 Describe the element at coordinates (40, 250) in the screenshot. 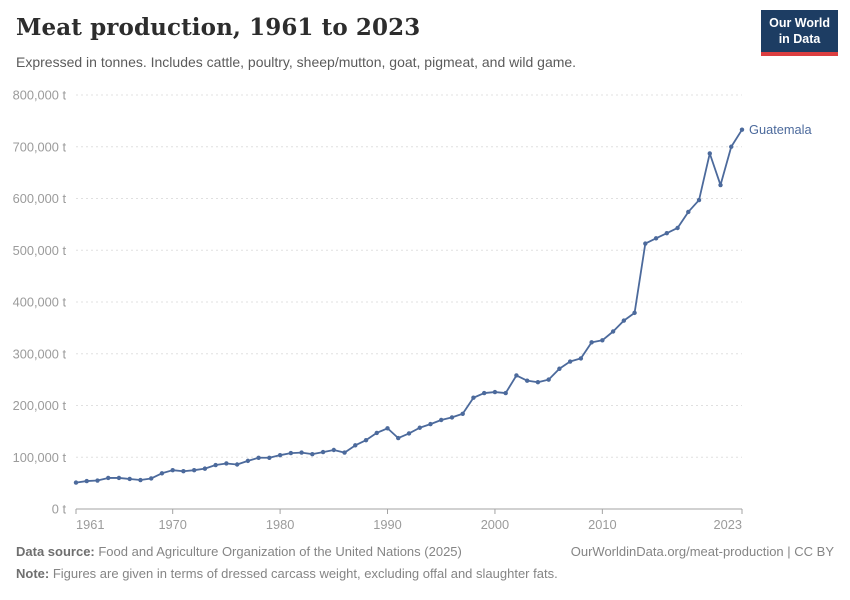

I see `y-tick-label: 500,000 t` at that location.